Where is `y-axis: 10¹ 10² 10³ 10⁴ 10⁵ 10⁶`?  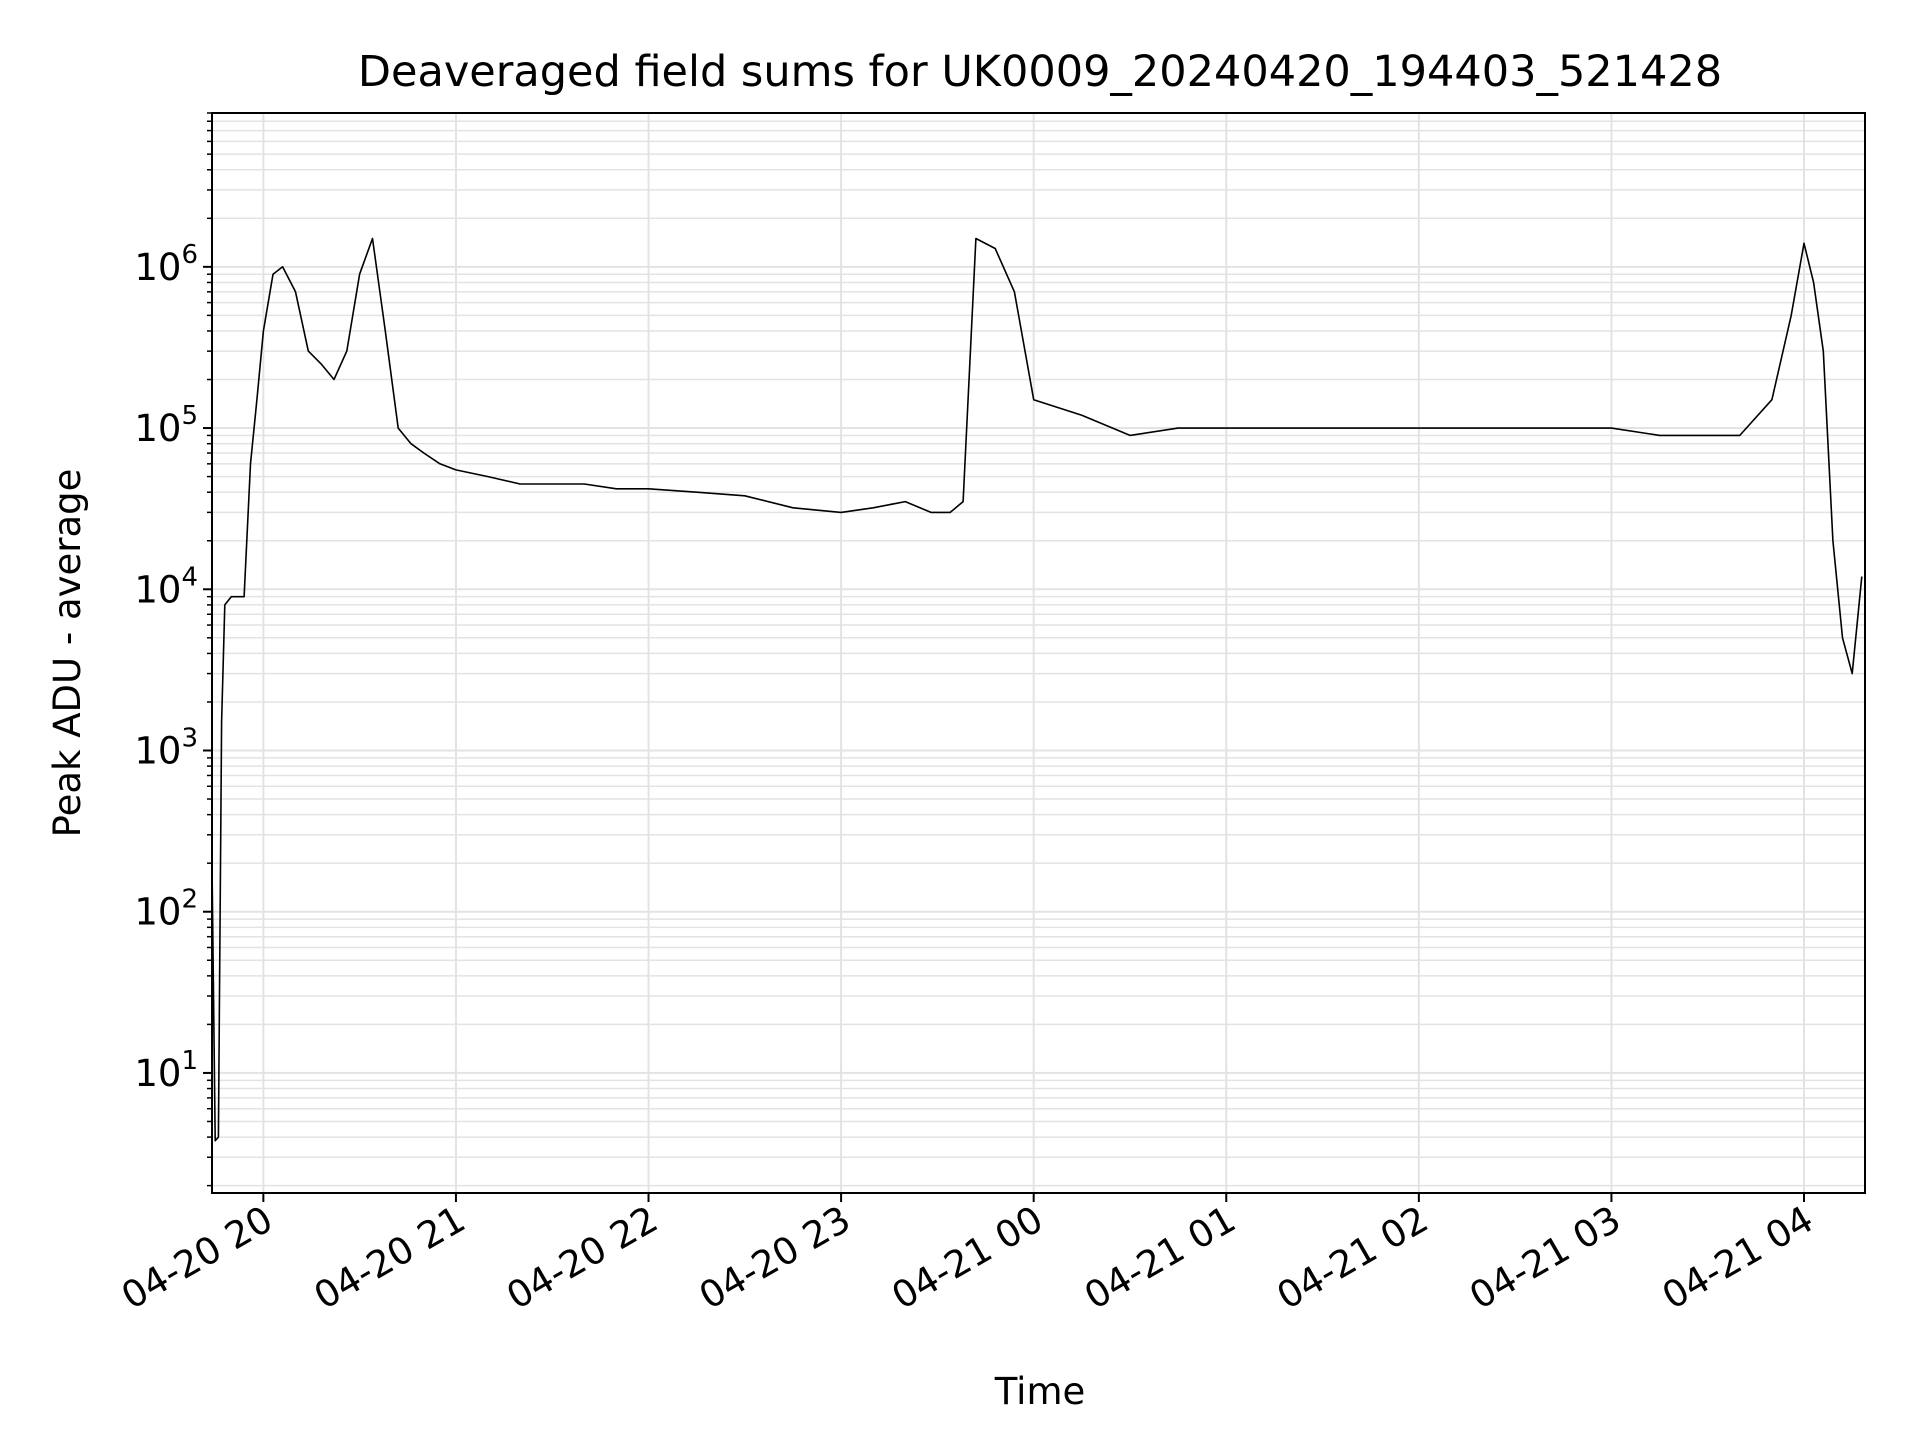 y-axis: 10¹ 10² 10³ 10⁴ 10⁵ 10⁶ is located at coordinates (173, 649).